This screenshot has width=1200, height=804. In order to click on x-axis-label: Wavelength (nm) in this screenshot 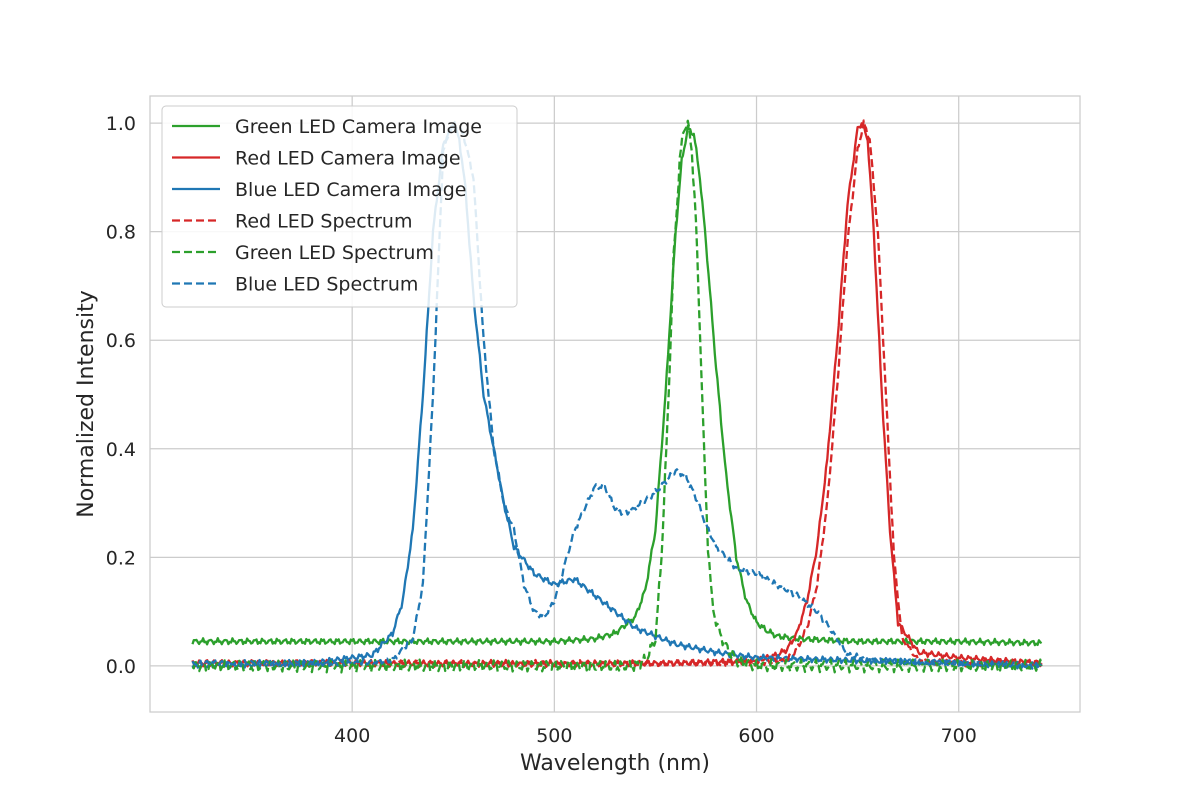, I will do `click(615, 763)`.